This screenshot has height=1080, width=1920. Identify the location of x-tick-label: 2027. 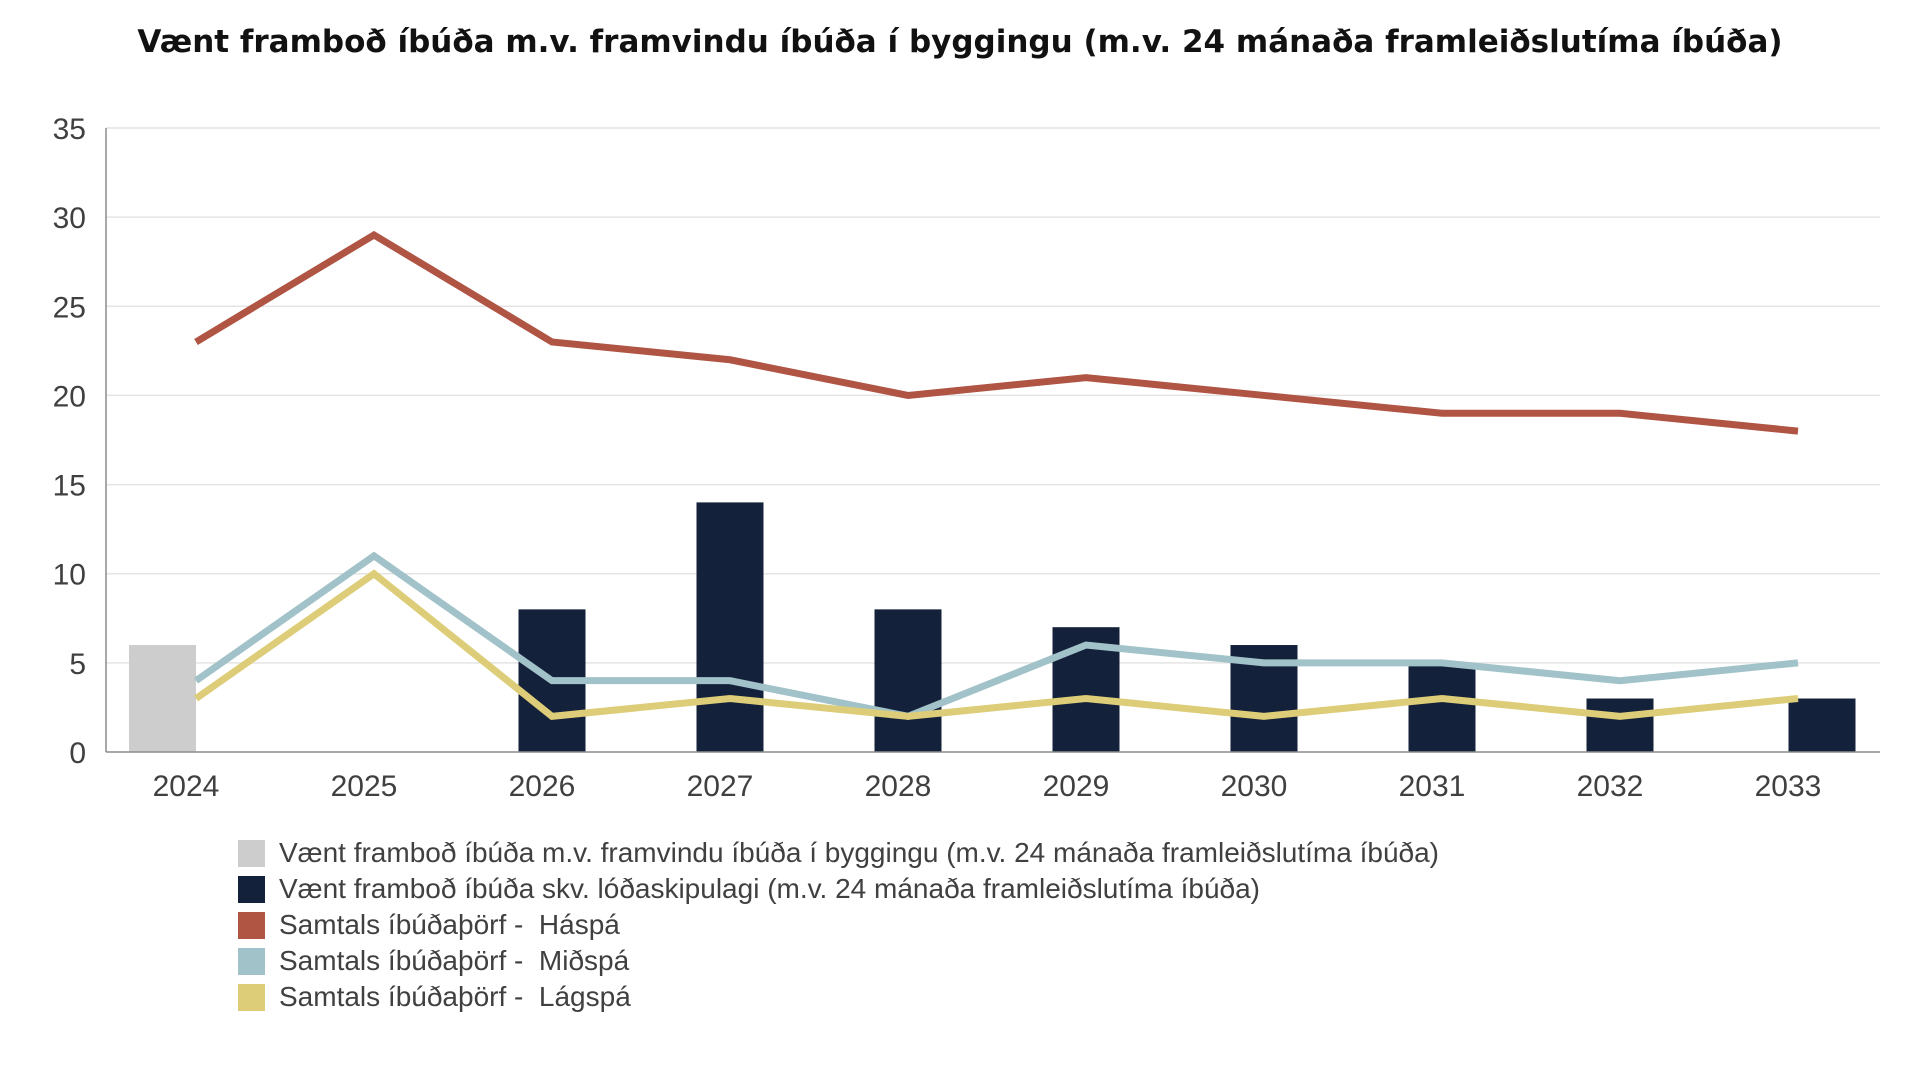
(720, 786).